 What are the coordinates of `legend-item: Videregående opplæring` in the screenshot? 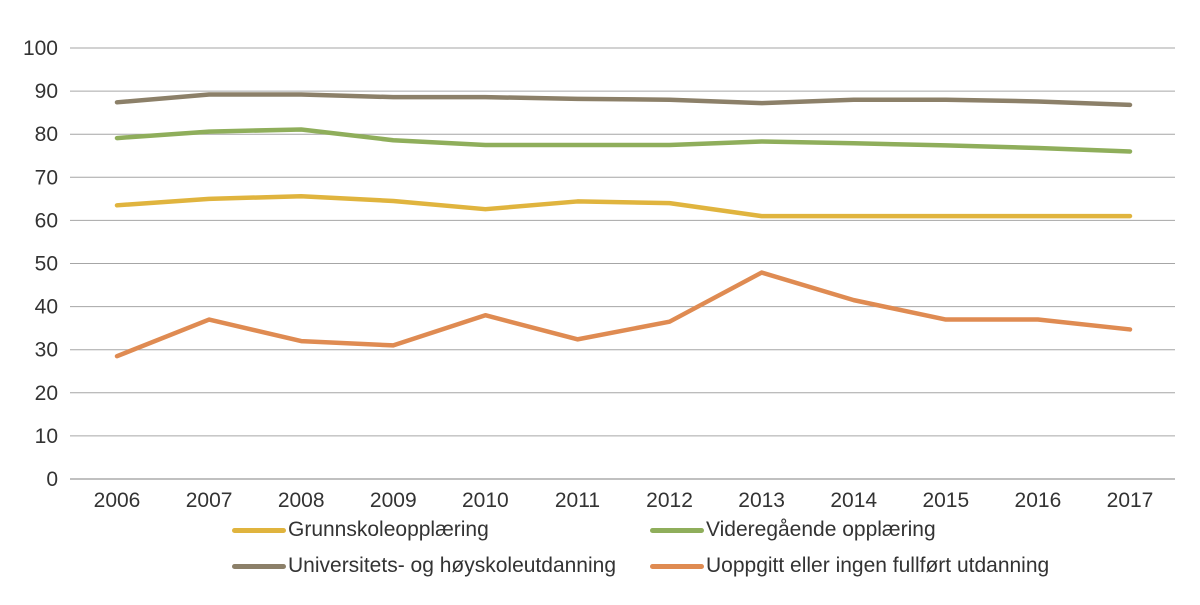 It's located at (793, 530).